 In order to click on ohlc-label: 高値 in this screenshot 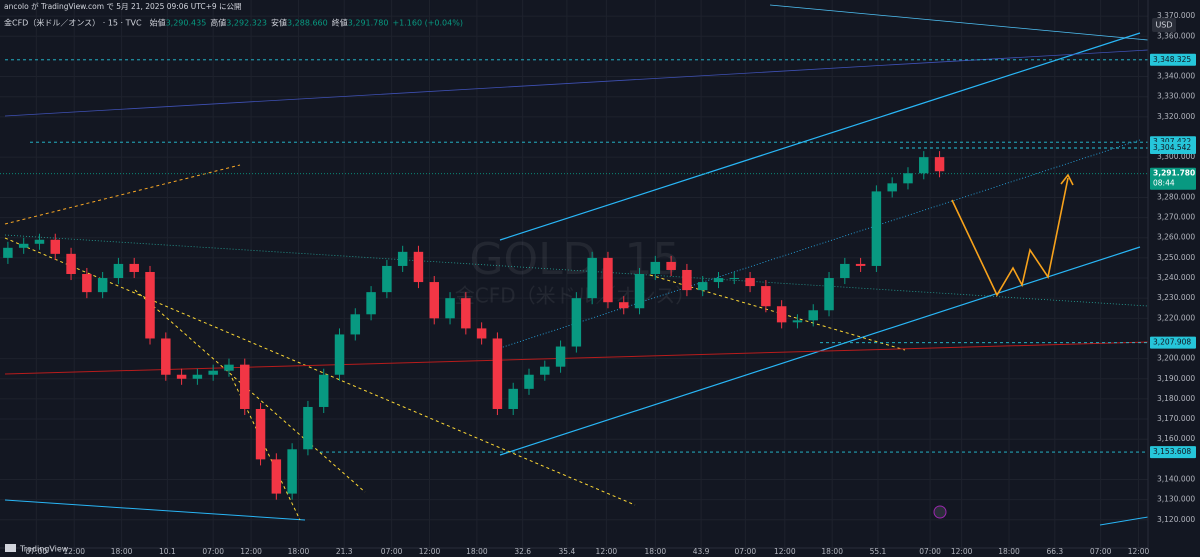, I will do `click(218, 23)`.